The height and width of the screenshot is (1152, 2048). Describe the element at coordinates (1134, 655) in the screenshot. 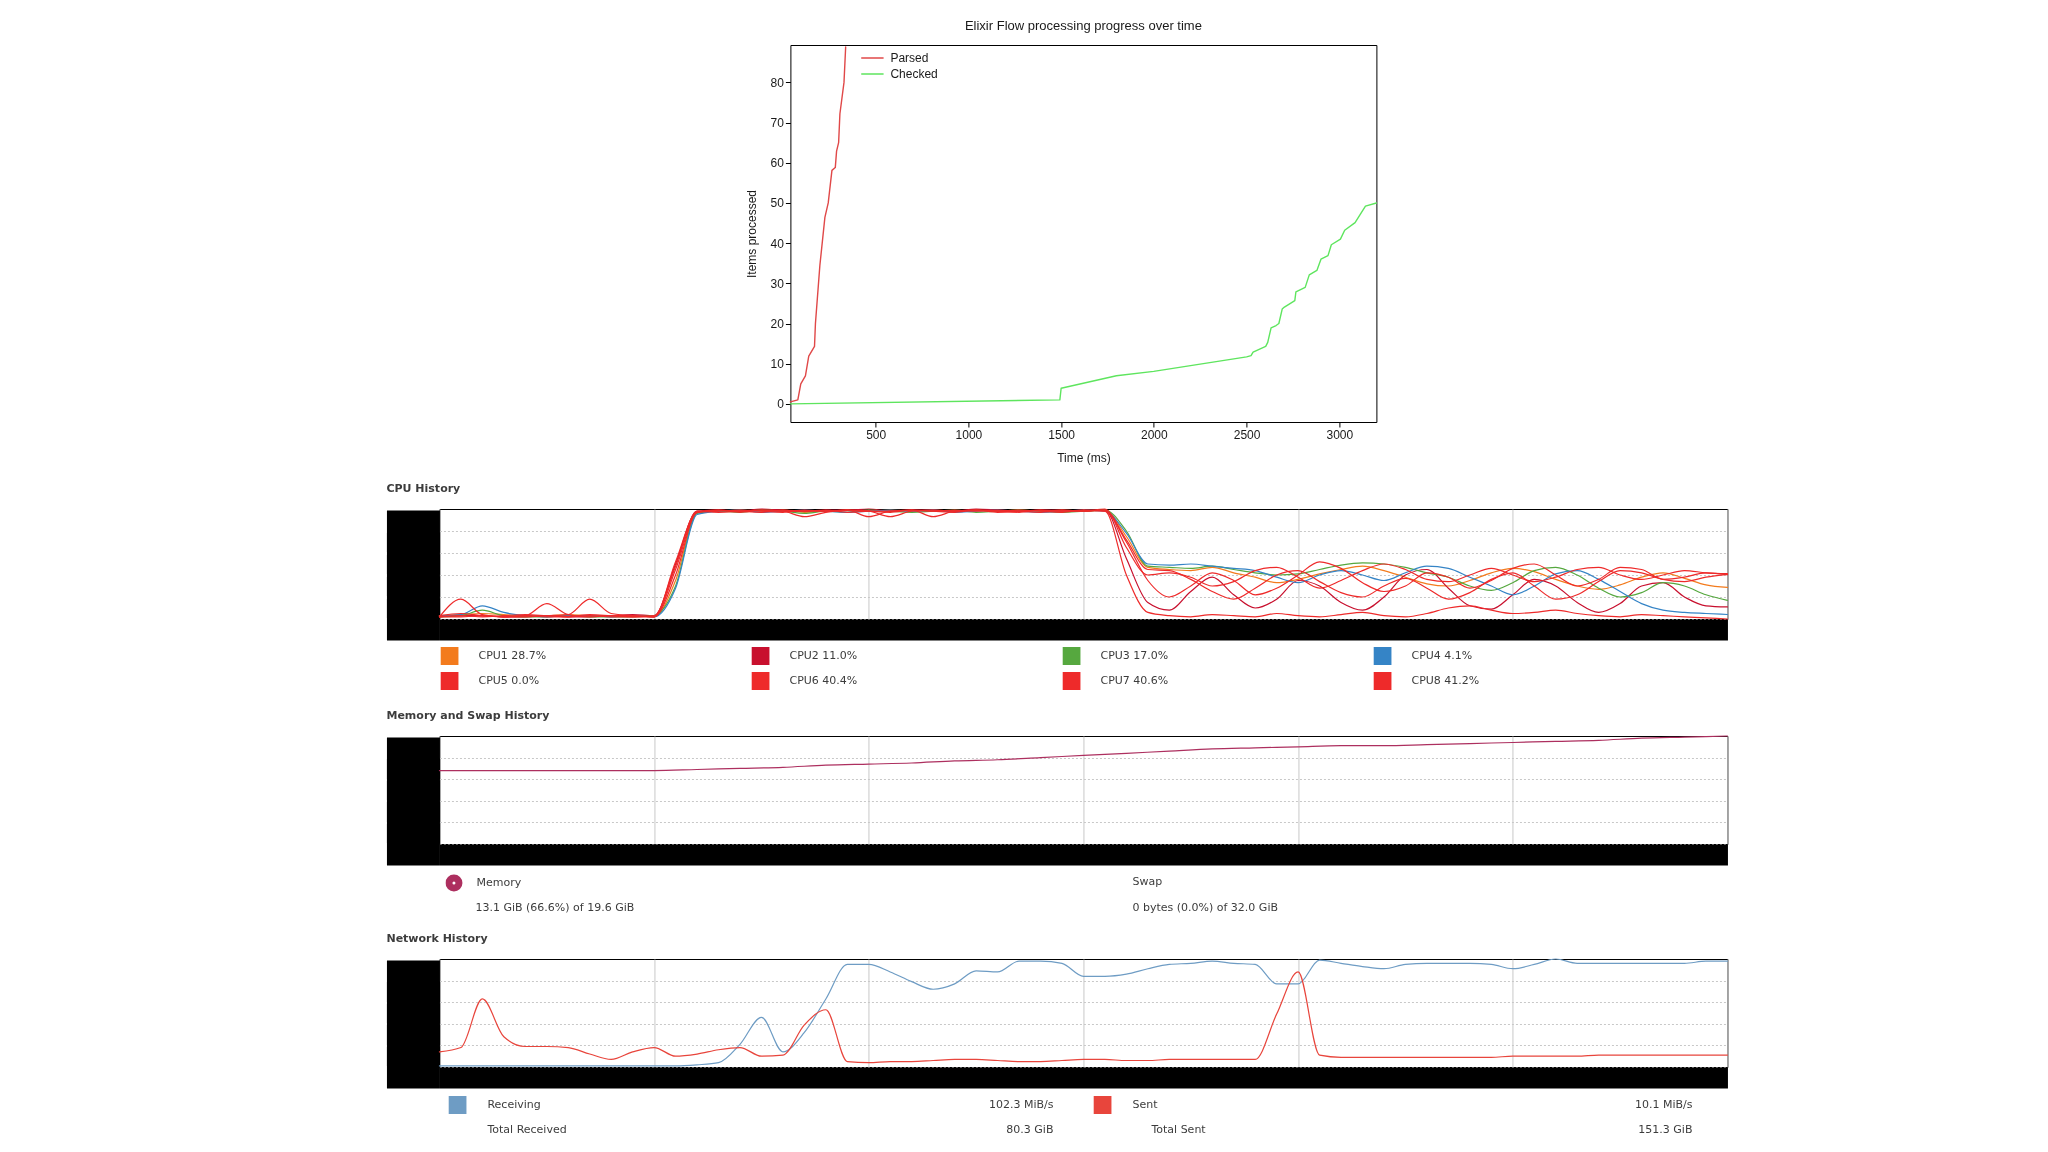

I see `legend-label: CPU3 17.0%` at that location.